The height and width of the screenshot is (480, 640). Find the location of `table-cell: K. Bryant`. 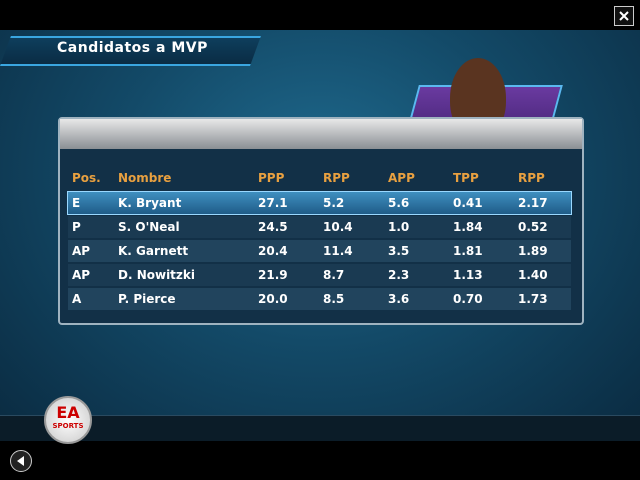

table-cell: K. Bryant is located at coordinates (150, 203).